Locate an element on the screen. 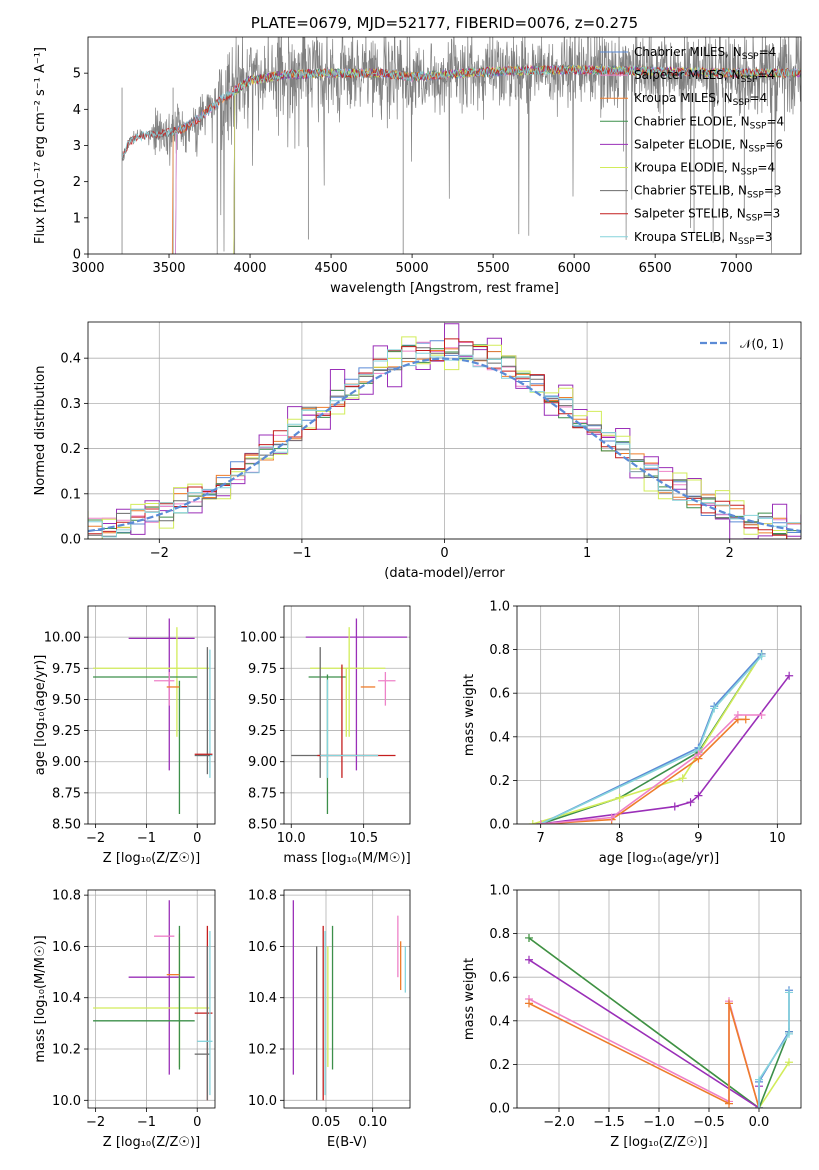 This screenshot has width=819, height=1170. weight_vs_age-series is located at coordinates (661, 736).